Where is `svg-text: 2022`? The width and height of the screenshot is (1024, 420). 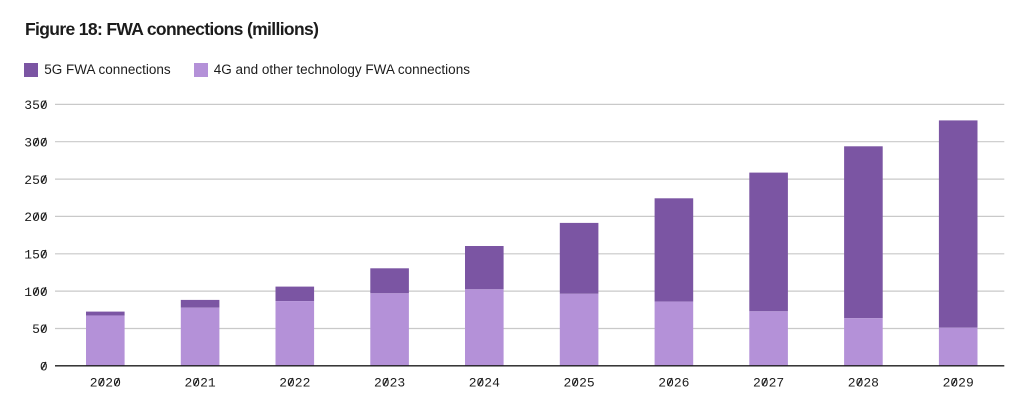
svg-text: 2022 is located at coordinates (294, 383).